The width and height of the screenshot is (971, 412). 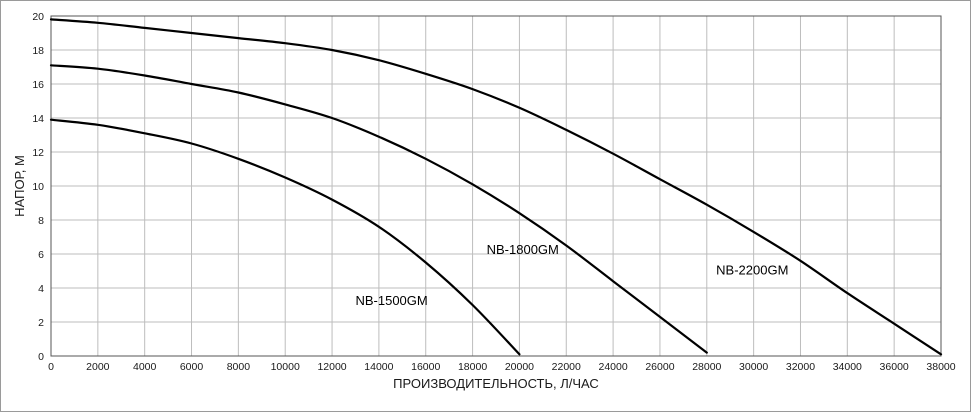 I want to click on y-axis-title: НАПОР, М, so click(x=19, y=186).